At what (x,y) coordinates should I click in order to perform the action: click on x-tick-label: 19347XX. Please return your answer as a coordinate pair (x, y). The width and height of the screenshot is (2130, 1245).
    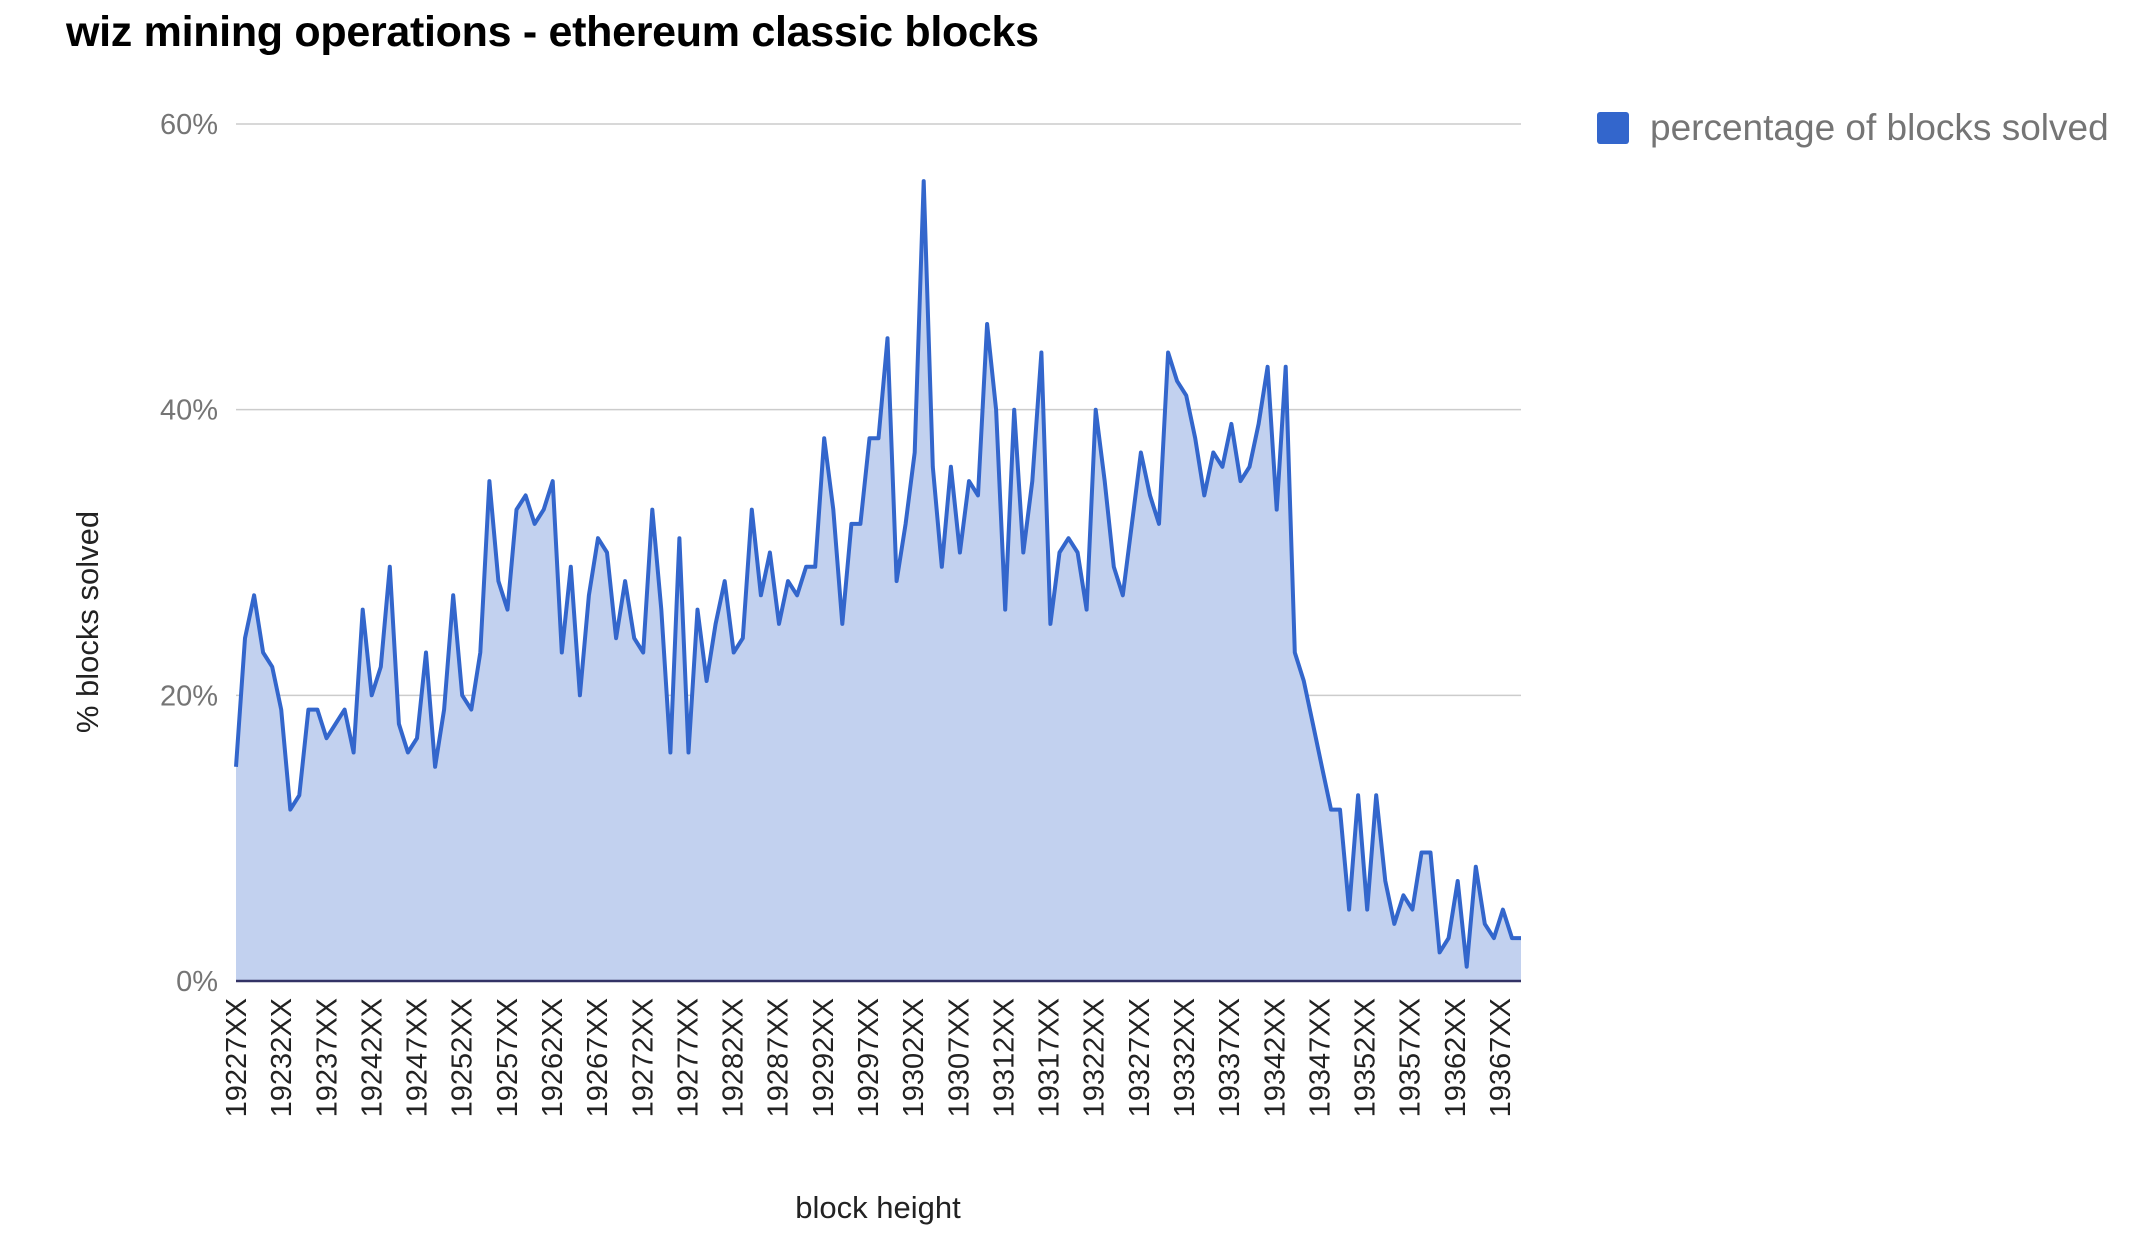
    Looking at the image, I should click on (1320, 1057).